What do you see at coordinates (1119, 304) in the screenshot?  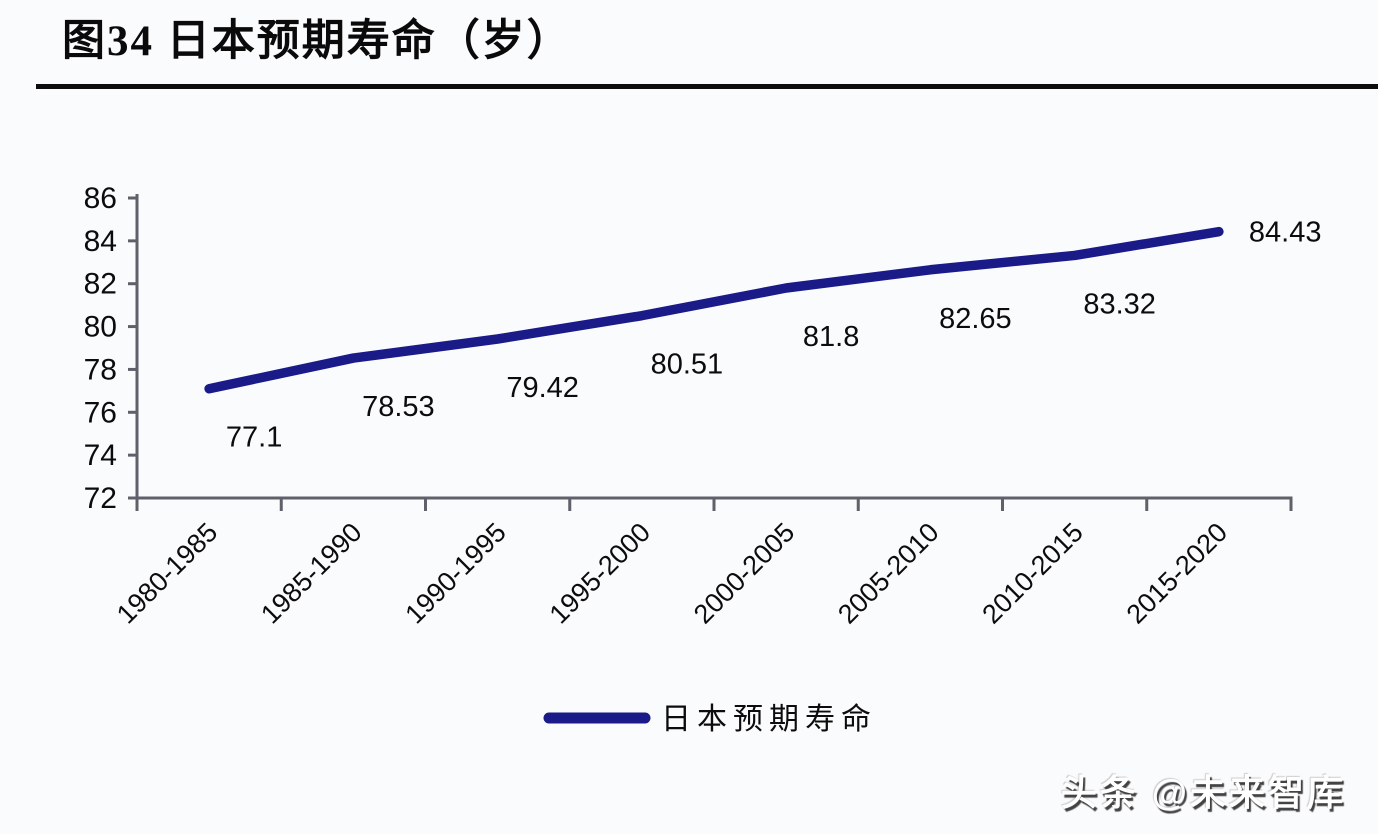 I see `data-label: 83.32` at bounding box center [1119, 304].